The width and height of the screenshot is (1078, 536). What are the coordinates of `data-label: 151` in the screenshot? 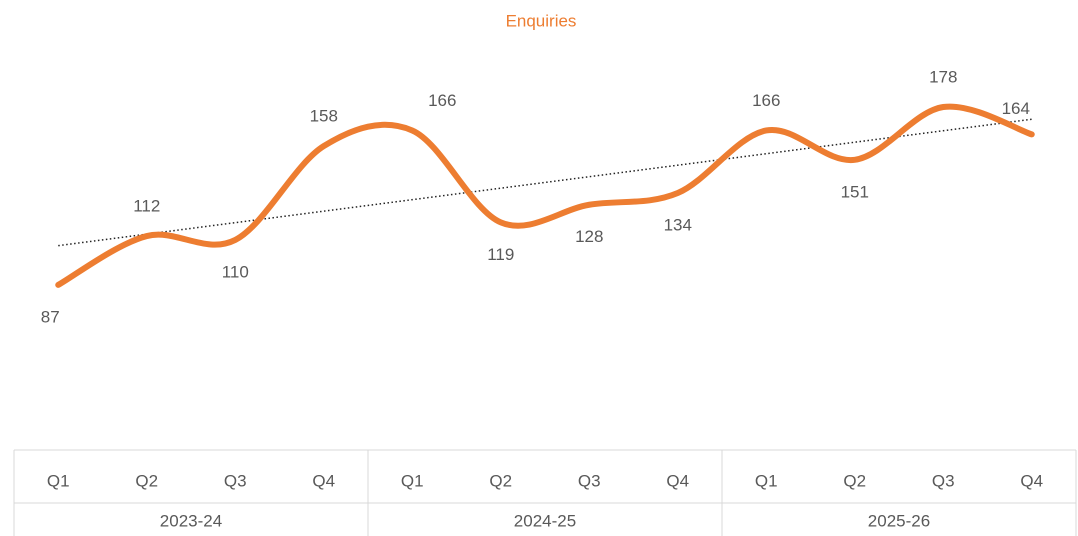 It's located at (855, 191).